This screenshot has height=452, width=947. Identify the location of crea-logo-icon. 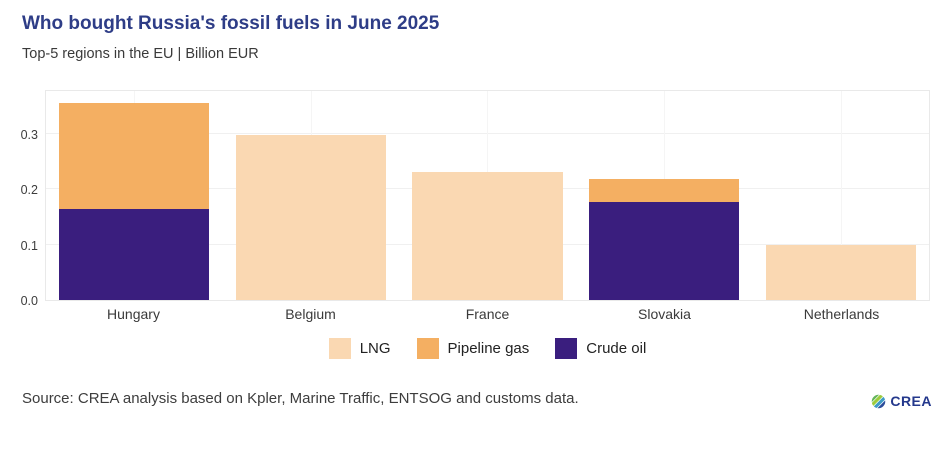
(879, 401).